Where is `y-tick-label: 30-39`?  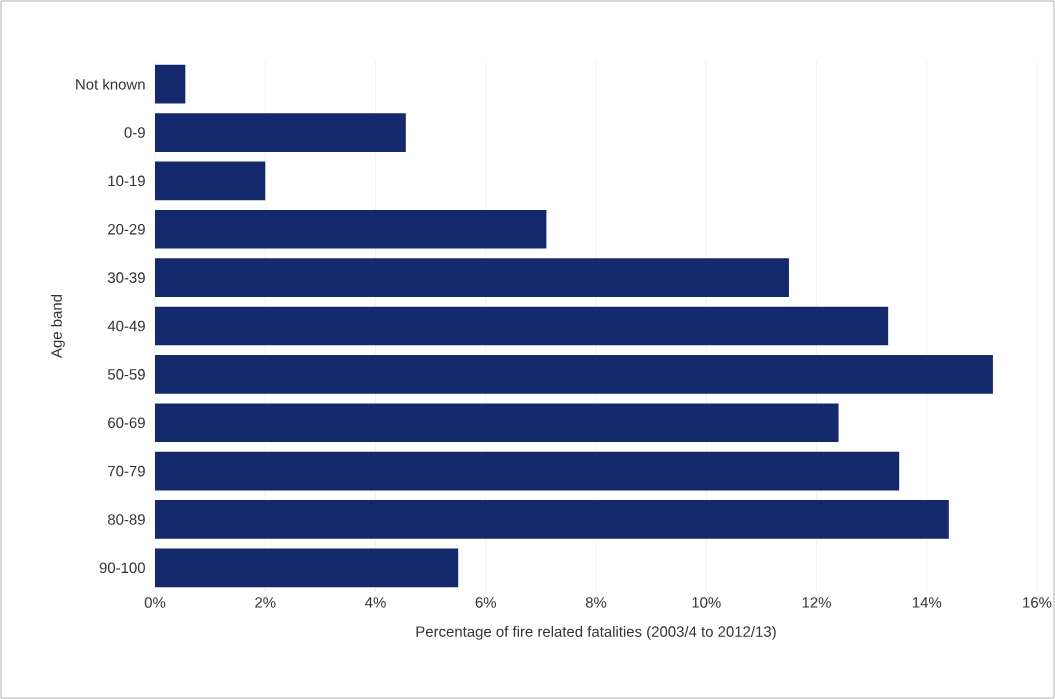 y-tick-label: 30-39 is located at coordinates (126, 277).